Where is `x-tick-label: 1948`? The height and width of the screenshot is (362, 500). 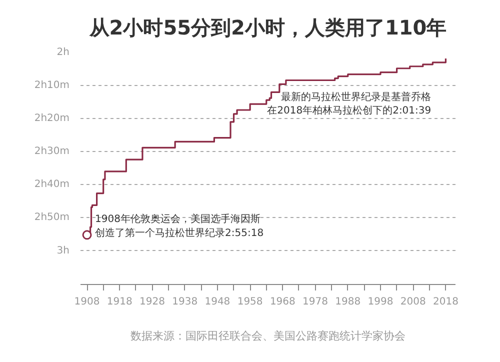 x-tick-label: 1948 is located at coordinates (217, 302).